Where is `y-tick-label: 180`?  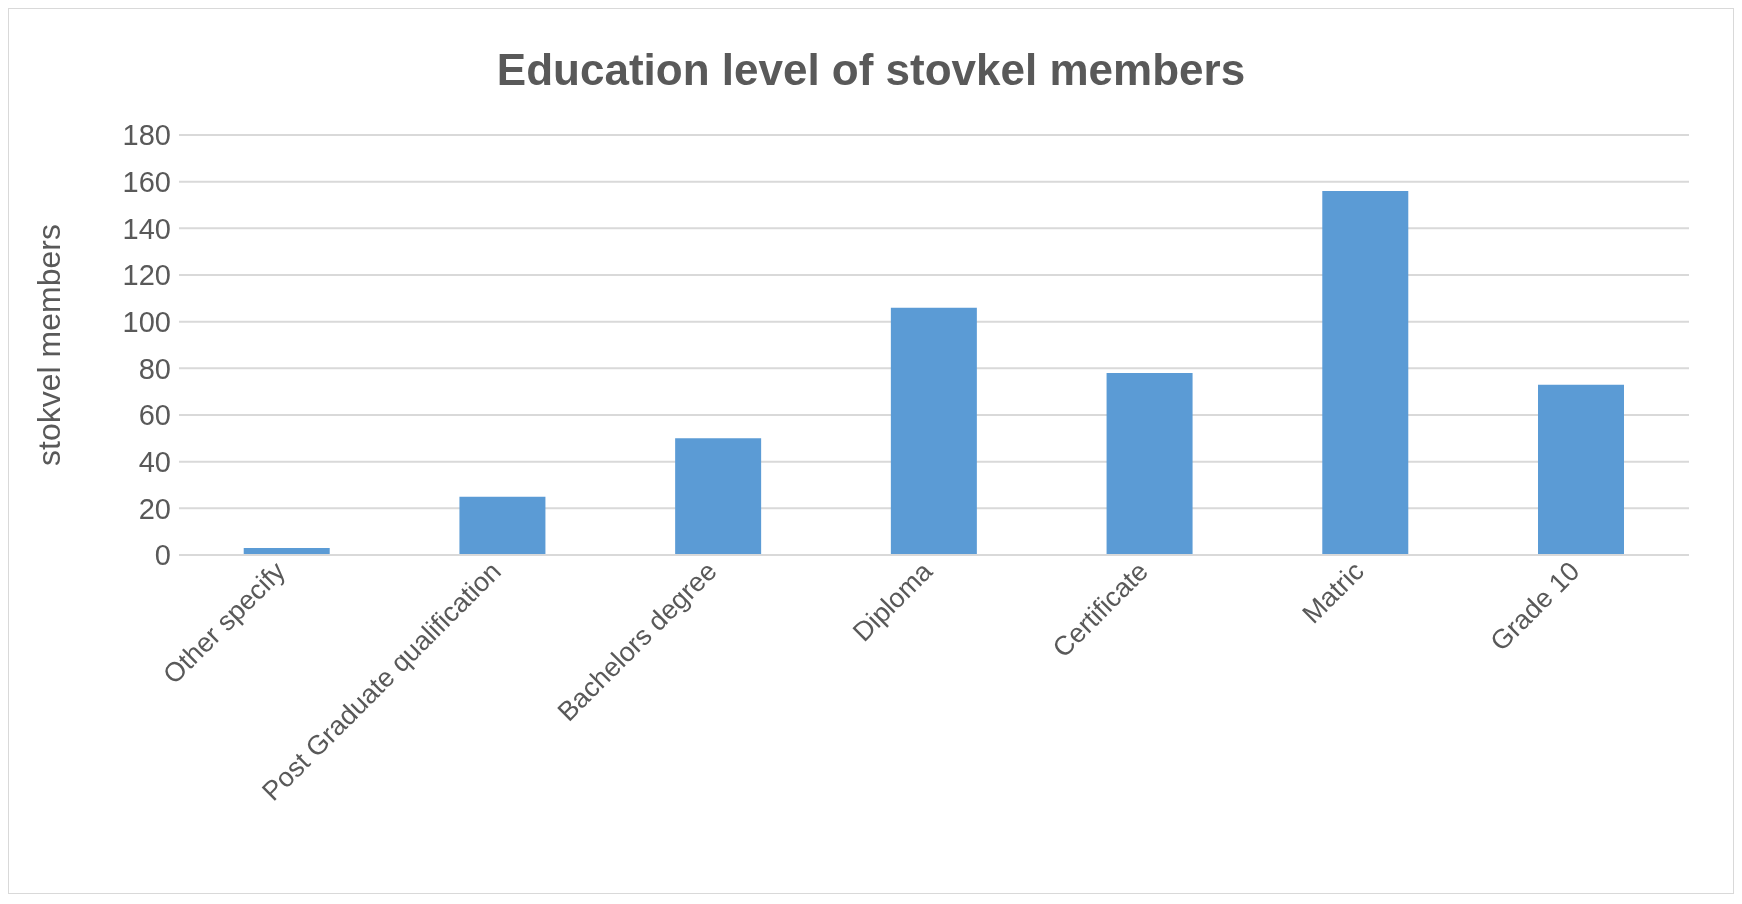
y-tick-label: 180 is located at coordinates (146, 135).